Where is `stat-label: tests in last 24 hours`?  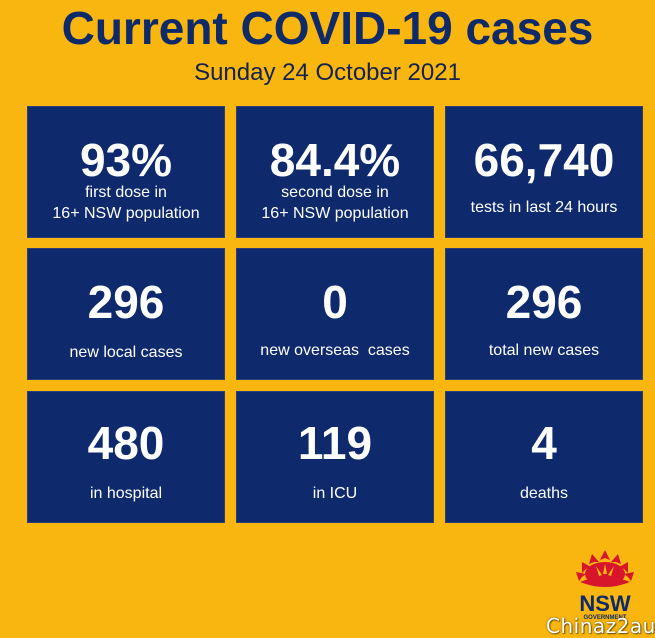
stat-label: tests in last 24 hours is located at coordinates (544, 207).